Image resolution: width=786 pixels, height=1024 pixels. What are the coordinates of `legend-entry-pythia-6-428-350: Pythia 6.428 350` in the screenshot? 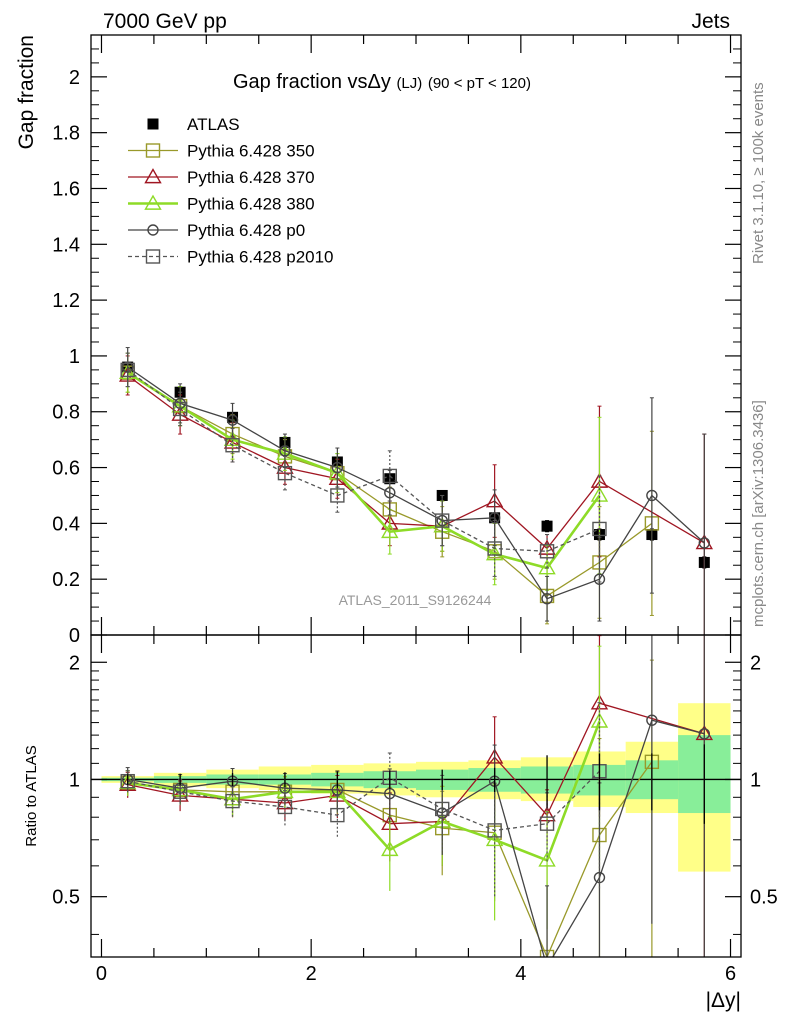 It's located at (221, 151).